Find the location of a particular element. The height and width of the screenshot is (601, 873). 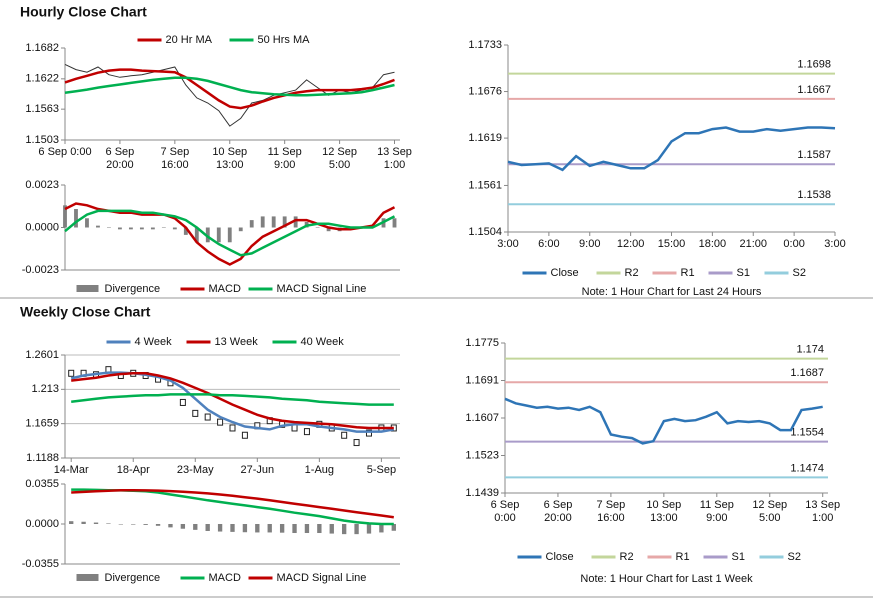

y-tick-label: 1.1523 is located at coordinates (482, 455).